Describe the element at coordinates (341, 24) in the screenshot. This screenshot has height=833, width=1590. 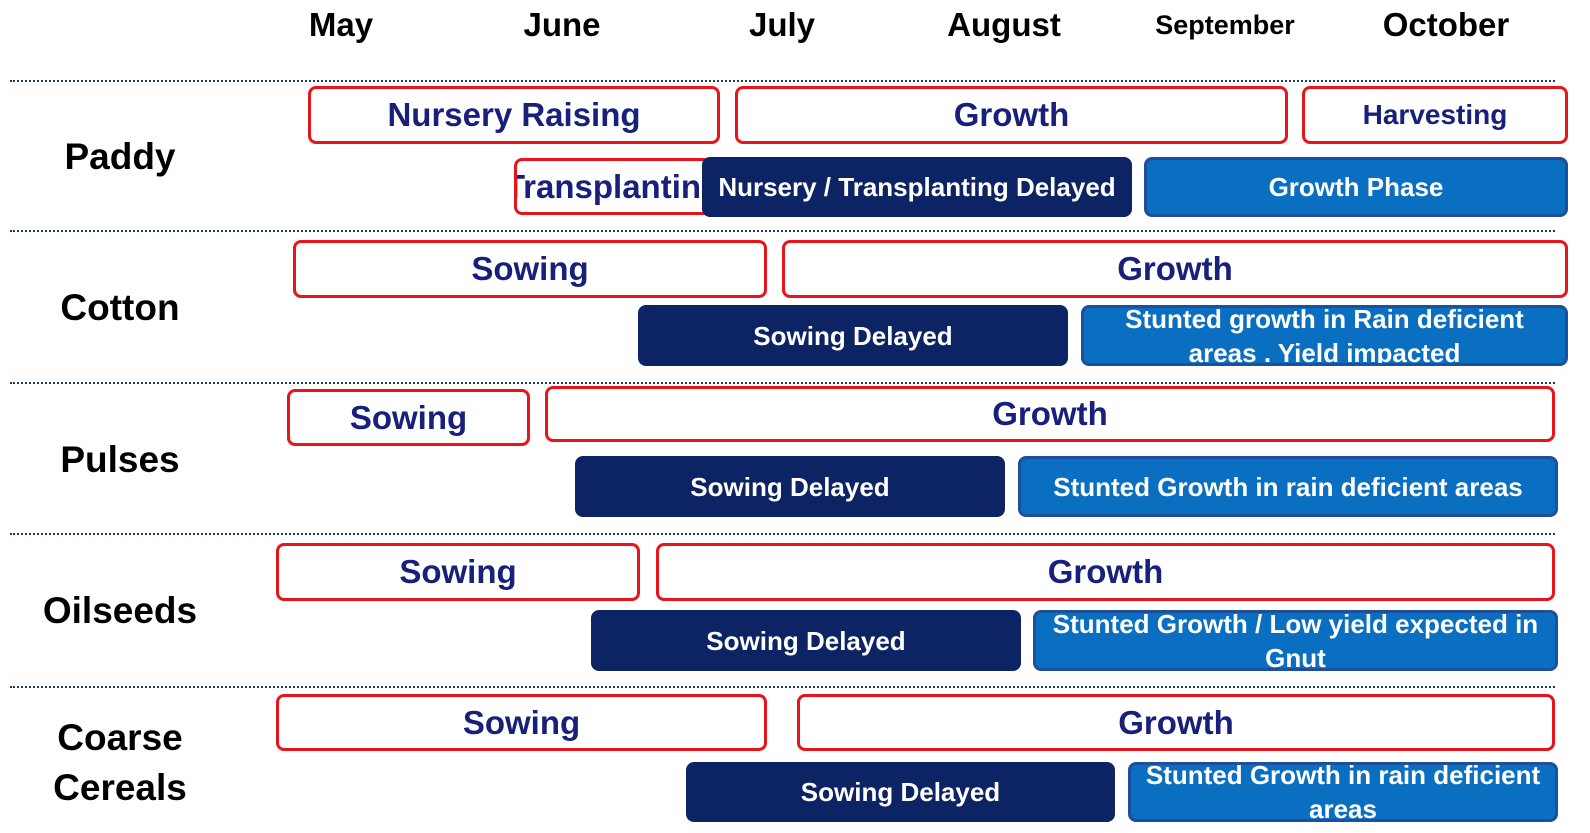
I see `month-label: May` at that location.